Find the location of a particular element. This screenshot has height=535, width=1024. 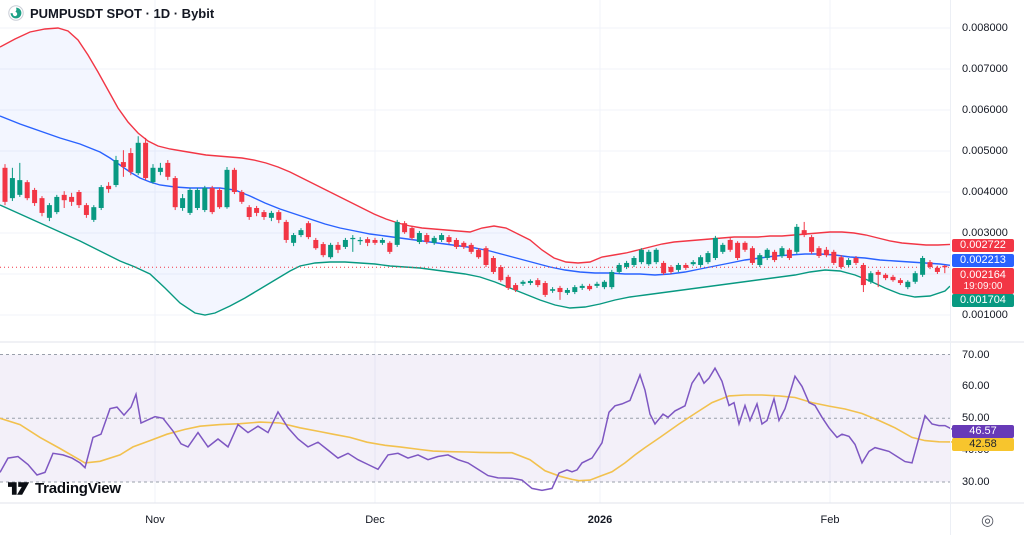

tradingview-logo: TradingView is located at coordinates (64, 488).